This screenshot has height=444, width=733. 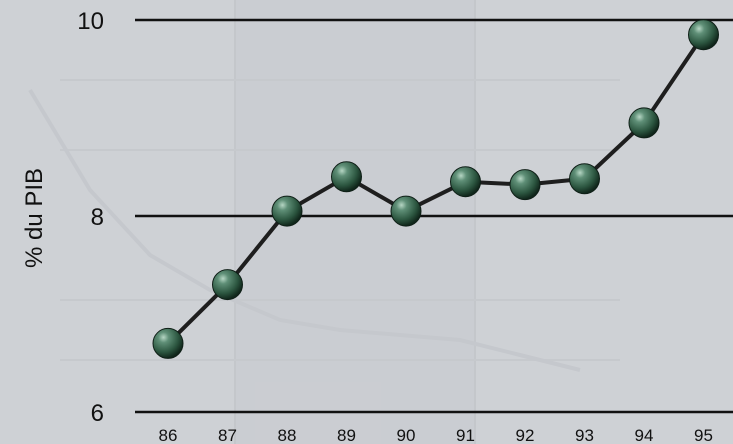 I want to click on x-tick-label: 90, so click(x=406, y=435).